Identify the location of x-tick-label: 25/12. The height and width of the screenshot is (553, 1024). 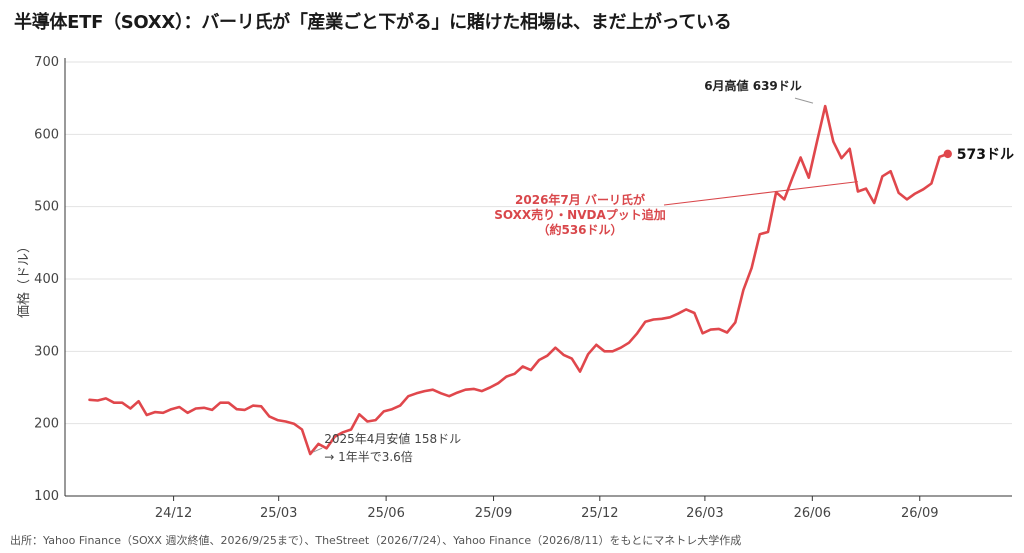
(599, 513).